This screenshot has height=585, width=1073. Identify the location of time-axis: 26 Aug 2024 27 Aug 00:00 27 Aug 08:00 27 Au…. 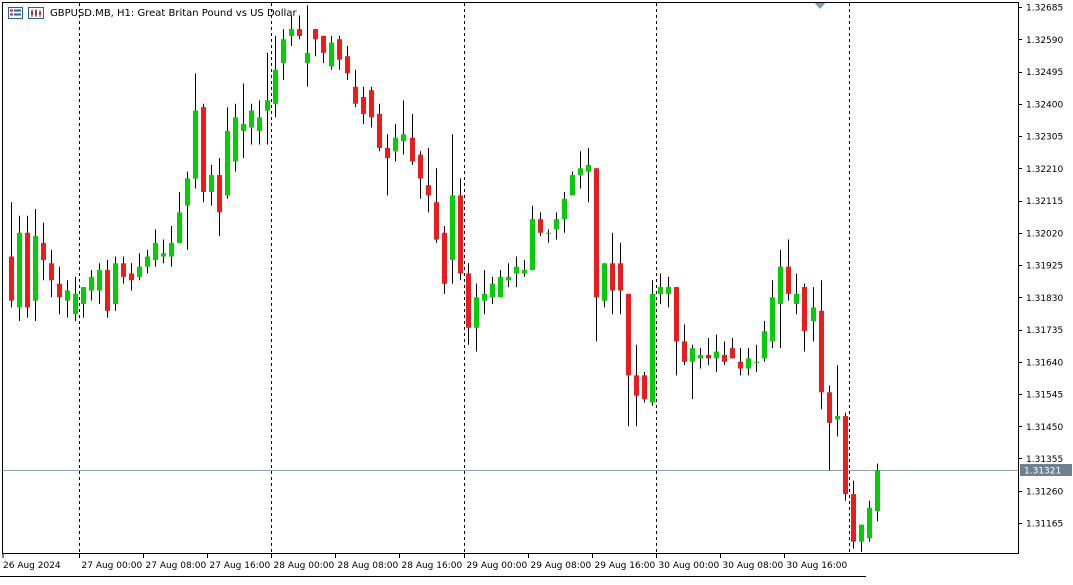
(424, 562).